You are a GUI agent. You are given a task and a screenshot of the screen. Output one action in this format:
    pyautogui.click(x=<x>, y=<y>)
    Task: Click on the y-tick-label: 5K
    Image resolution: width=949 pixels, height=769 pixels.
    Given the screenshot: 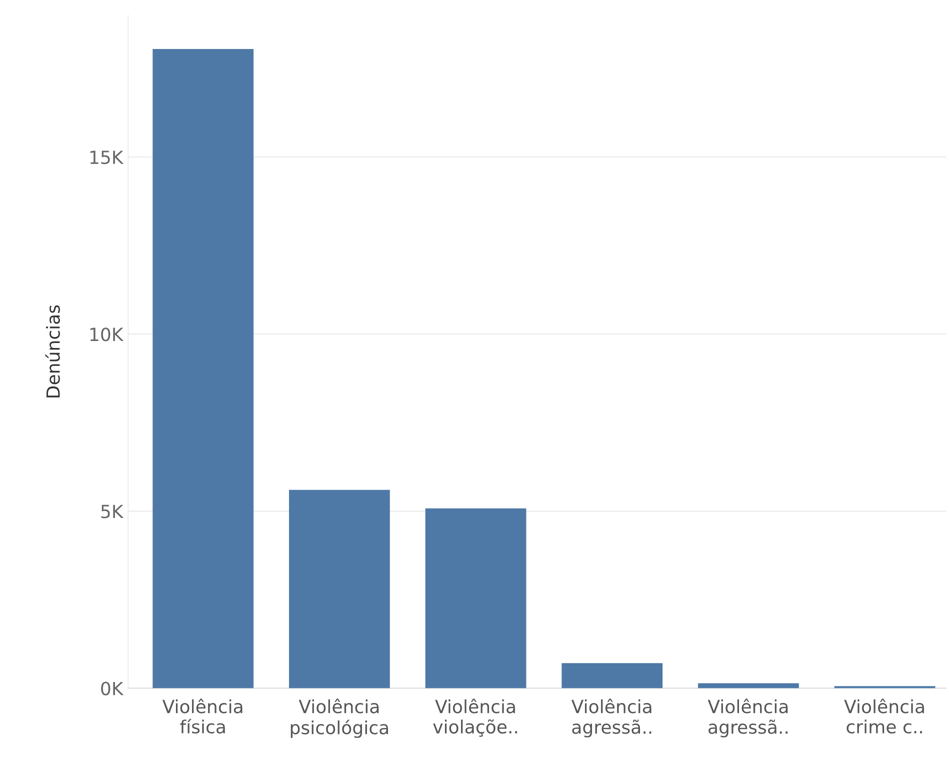 What is the action you would take?
    pyautogui.click(x=112, y=511)
    